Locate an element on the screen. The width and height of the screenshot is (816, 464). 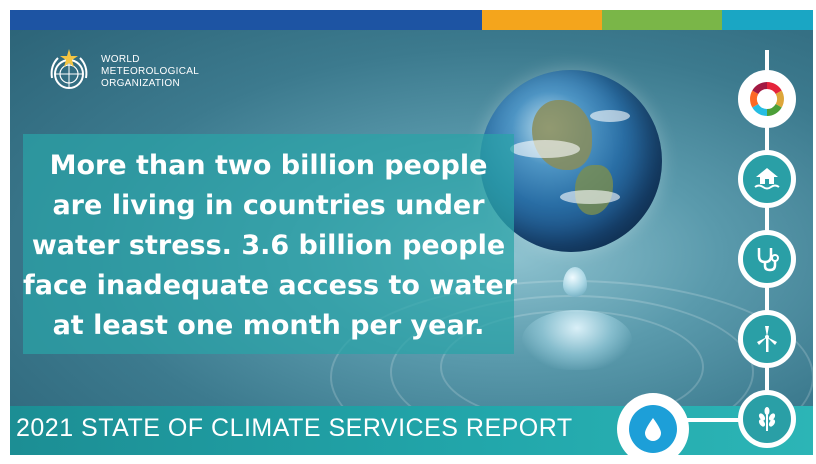
report-title: 2021 STATE OF CLIMATE SERVICES REPORT is located at coordinates (294, 428).